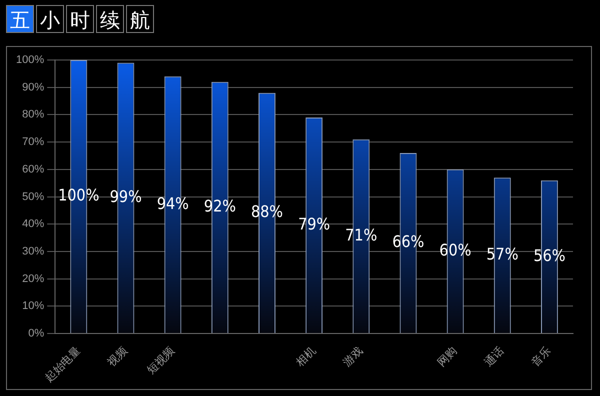 The width and height of the screenshot is (600, 396). Describe the element at coordinates (353, 356) in the screenshot. I see `x-tick-label: 游戏` at that location.